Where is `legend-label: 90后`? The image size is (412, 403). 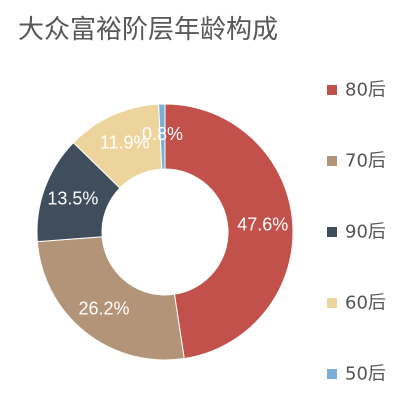
legend-label: 90后 is located at coordinates (365, 232).